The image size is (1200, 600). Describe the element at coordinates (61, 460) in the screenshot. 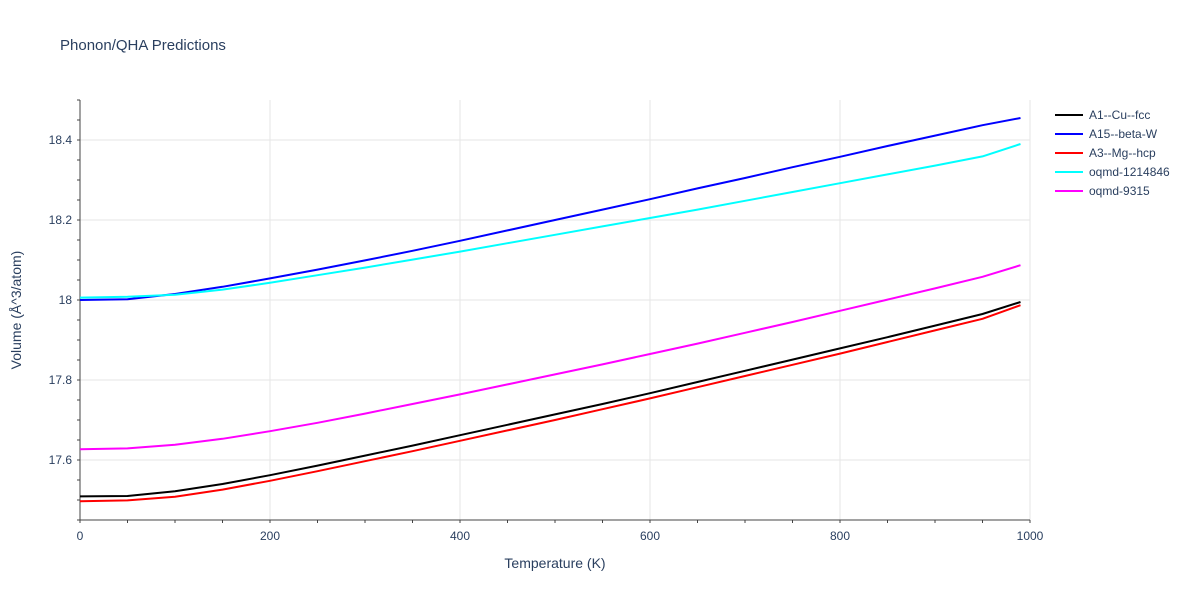

I see `y-tick-label: 17.6` at that location.